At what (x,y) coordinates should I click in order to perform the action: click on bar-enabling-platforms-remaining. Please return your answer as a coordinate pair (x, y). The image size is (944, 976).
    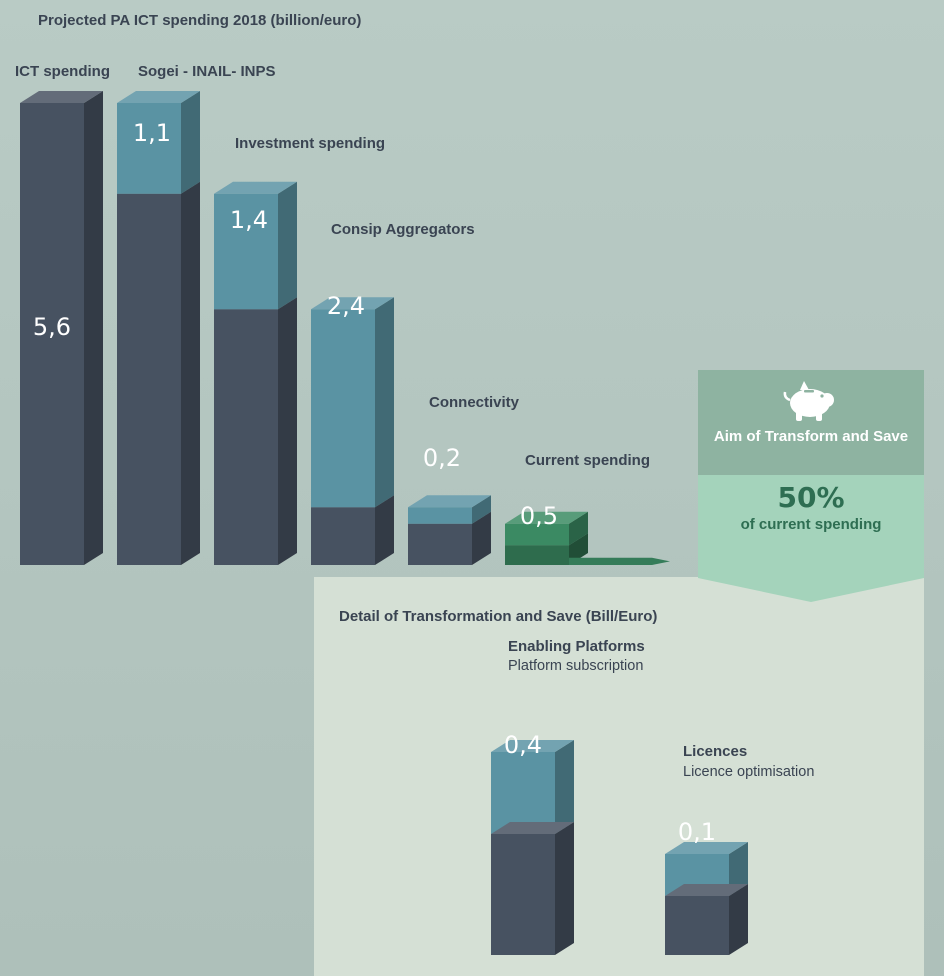
    Looking at the image, I should click on (523, 894).